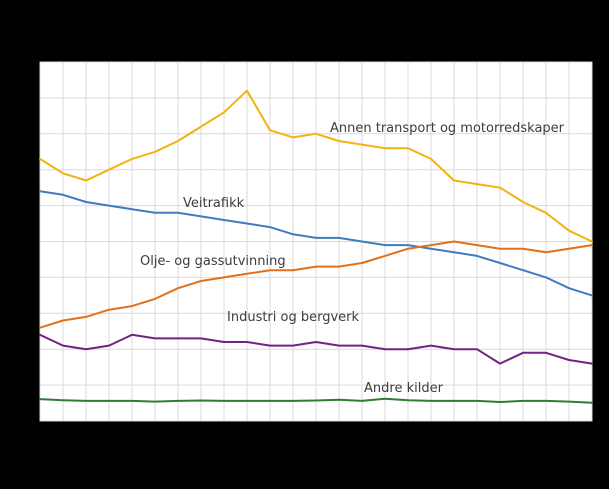 Image resolution: width=609 pixels, height=489 pixels. Describe the element at coordinates (316, 400) in the screenshot. I see `series-line-andre-kilder` at that location.